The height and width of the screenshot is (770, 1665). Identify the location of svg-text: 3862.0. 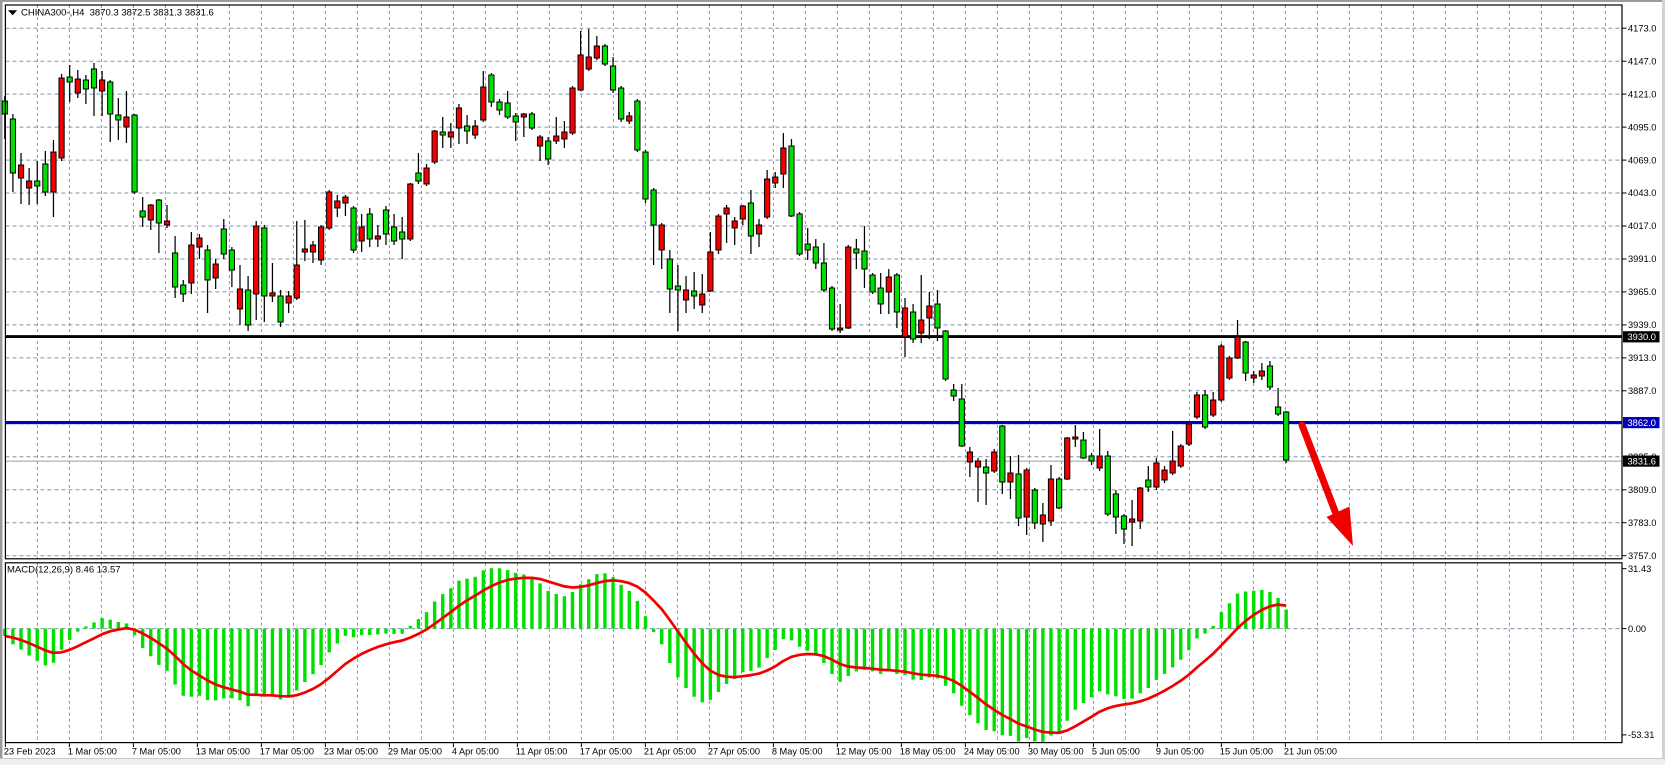
(1642, 423).